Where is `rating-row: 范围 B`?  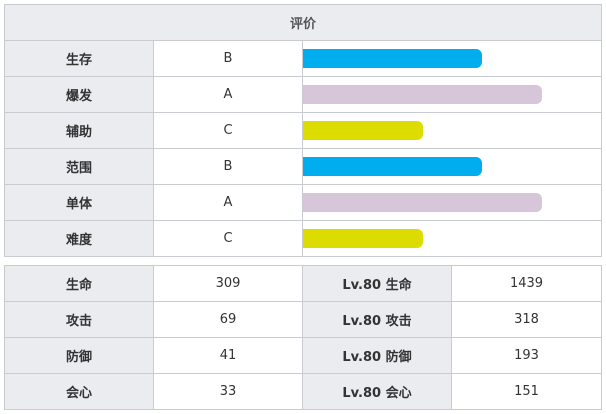 rating-row: 范围 B is located at coordinates (303, 166).